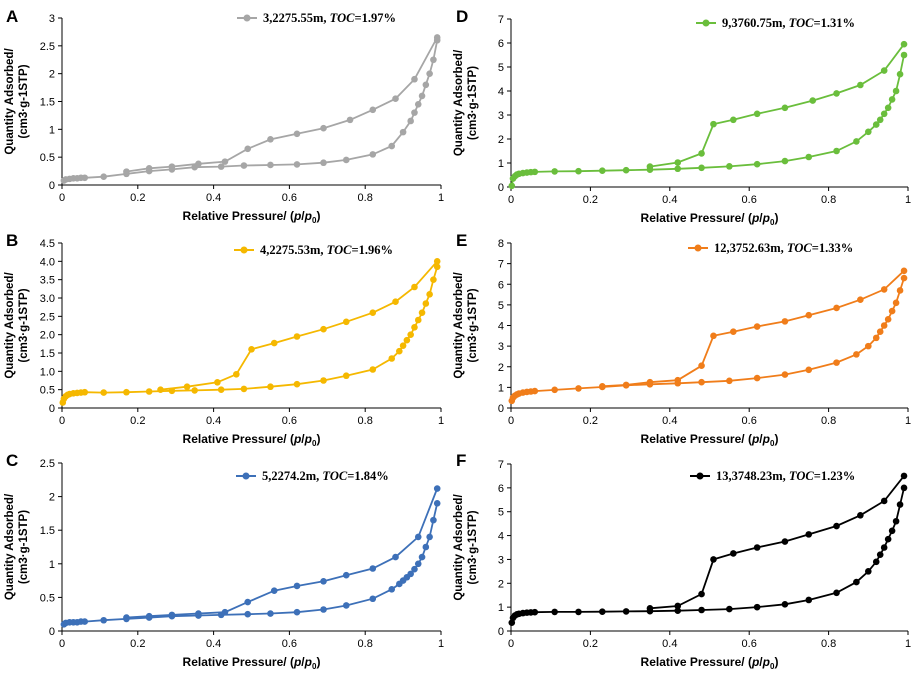 The image size is (913, 675). What do you see at coordinates (62, 198) in the screenshot?
I see `x-tick-label: 0` at bounding box center [62, 198].